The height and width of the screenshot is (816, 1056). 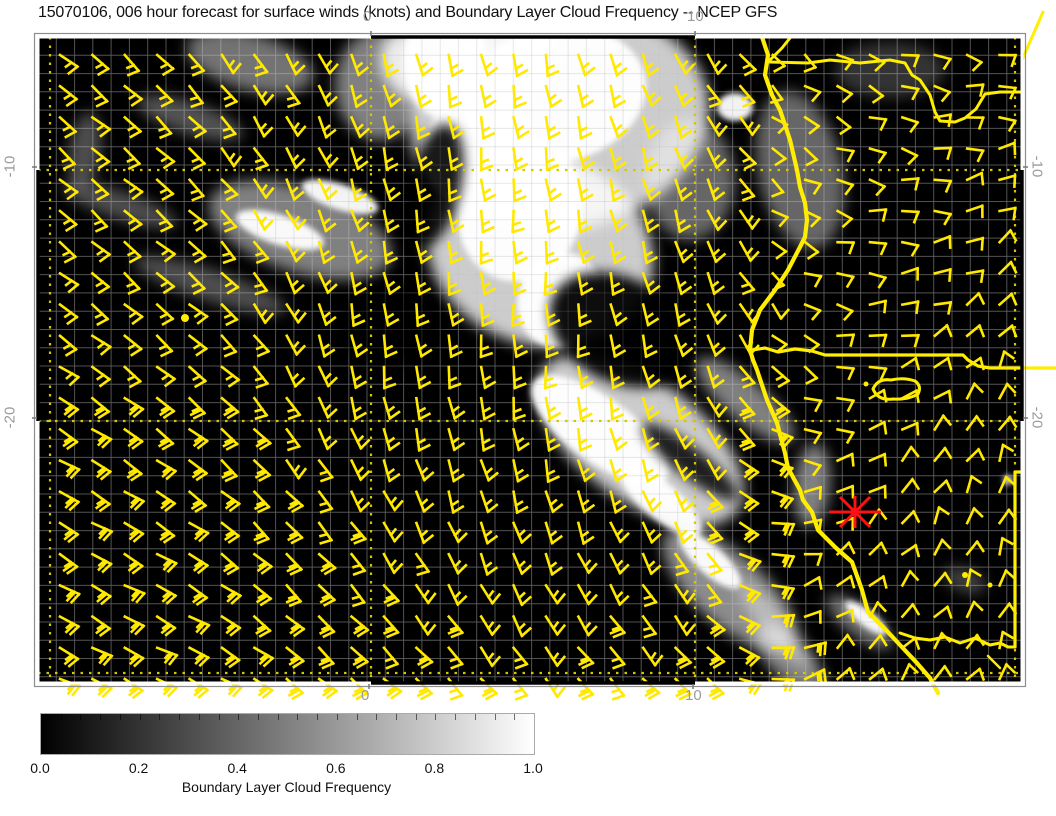 What do you see at coordinates (434, 768) in the screenshot?
I see `colorbar-tick-label: 0.8` at bounding box center [434, 768].